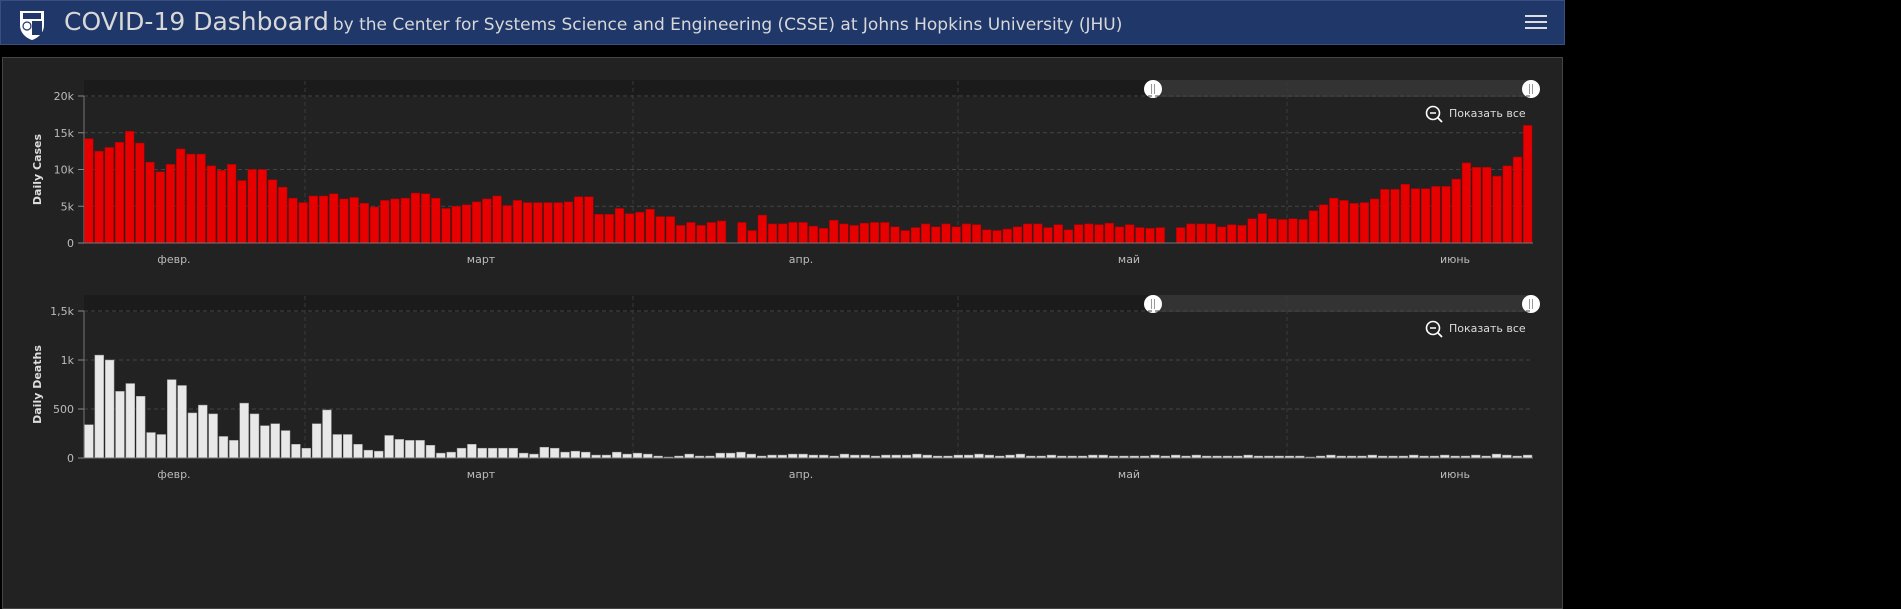 This screenshot has width=1901, height=609. I want to click on zoom-out-icon, so click(1433, 328).